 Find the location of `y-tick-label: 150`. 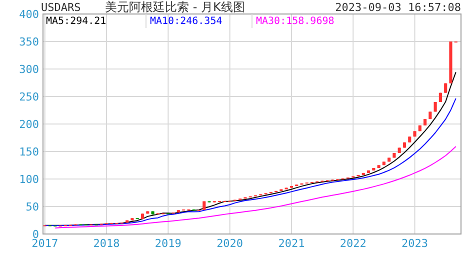

y-tick-label: 150 is located at coordinates (29, 152).